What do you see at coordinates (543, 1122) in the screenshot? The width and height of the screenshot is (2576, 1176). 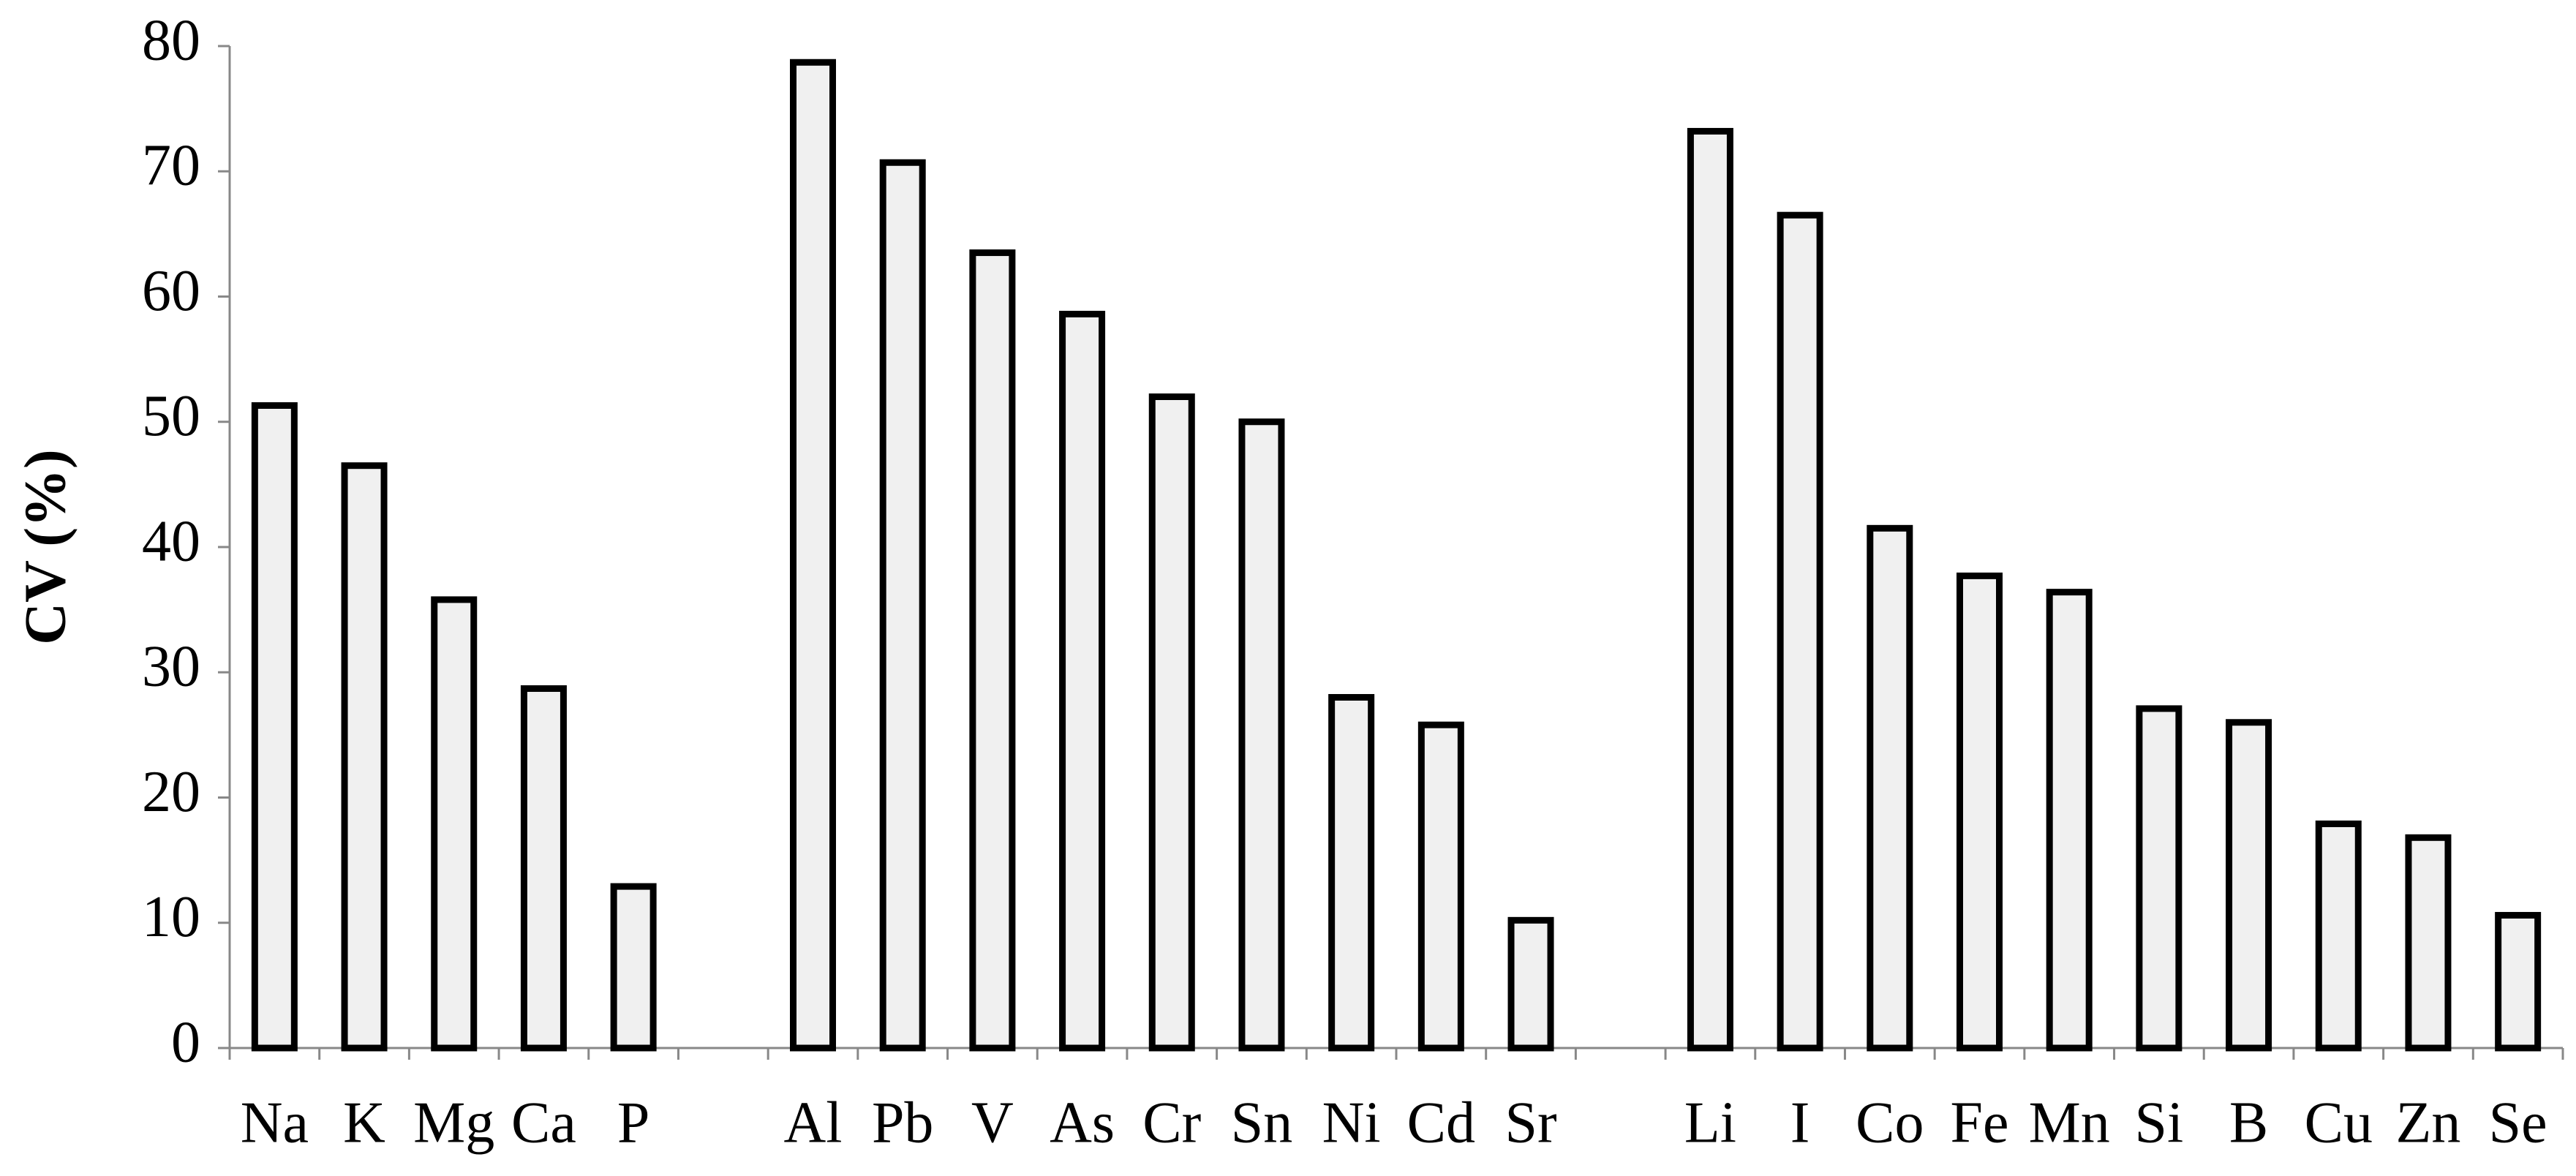 I see `x-tick-label: Ca` at bounding box center [543, 1122].